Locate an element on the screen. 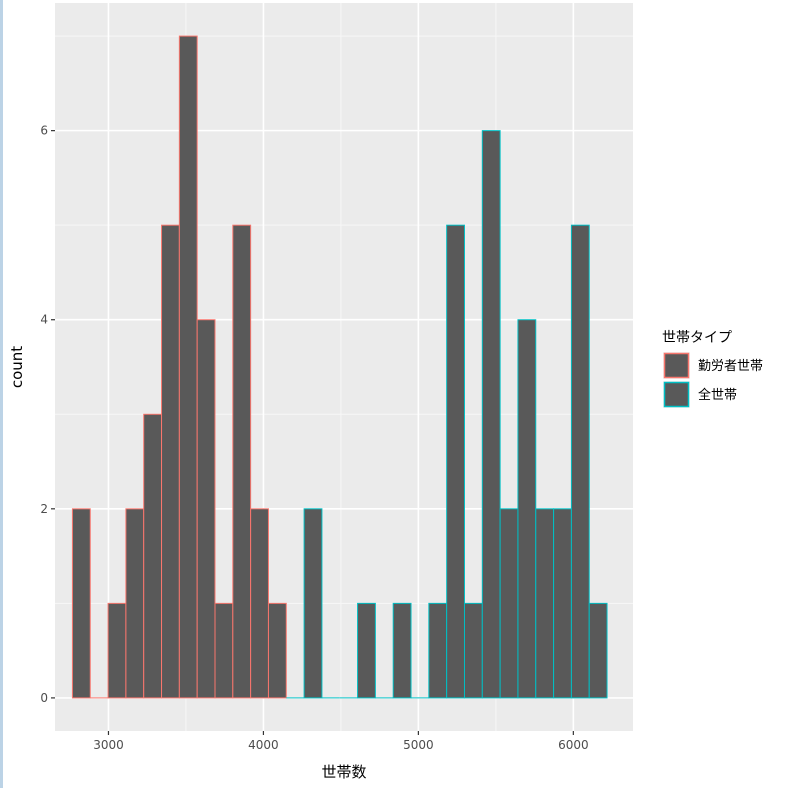  y-tick-label: 6 is located at coordinates (44, 131).